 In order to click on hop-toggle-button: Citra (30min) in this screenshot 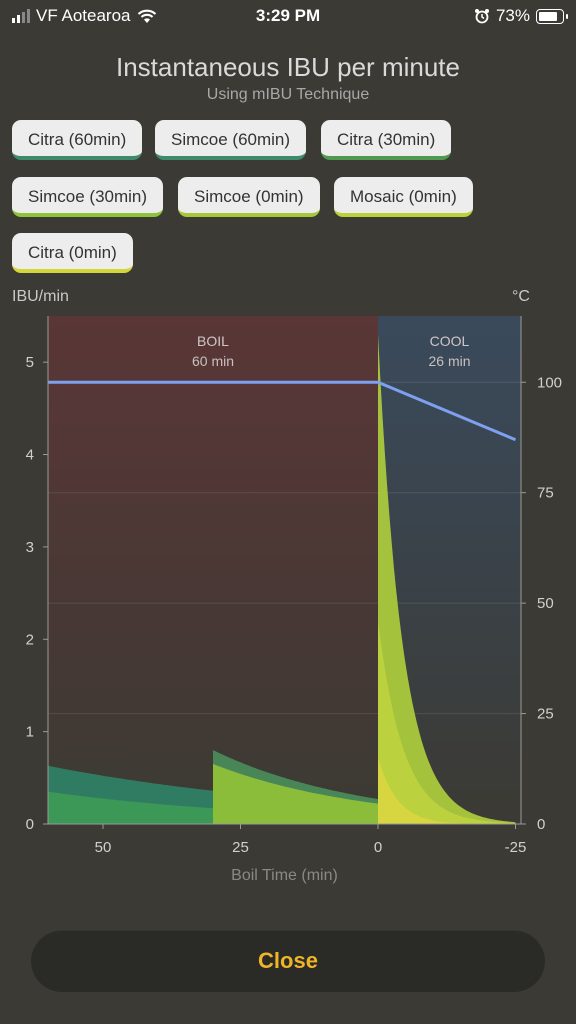, I will do `click(386, 140)`.